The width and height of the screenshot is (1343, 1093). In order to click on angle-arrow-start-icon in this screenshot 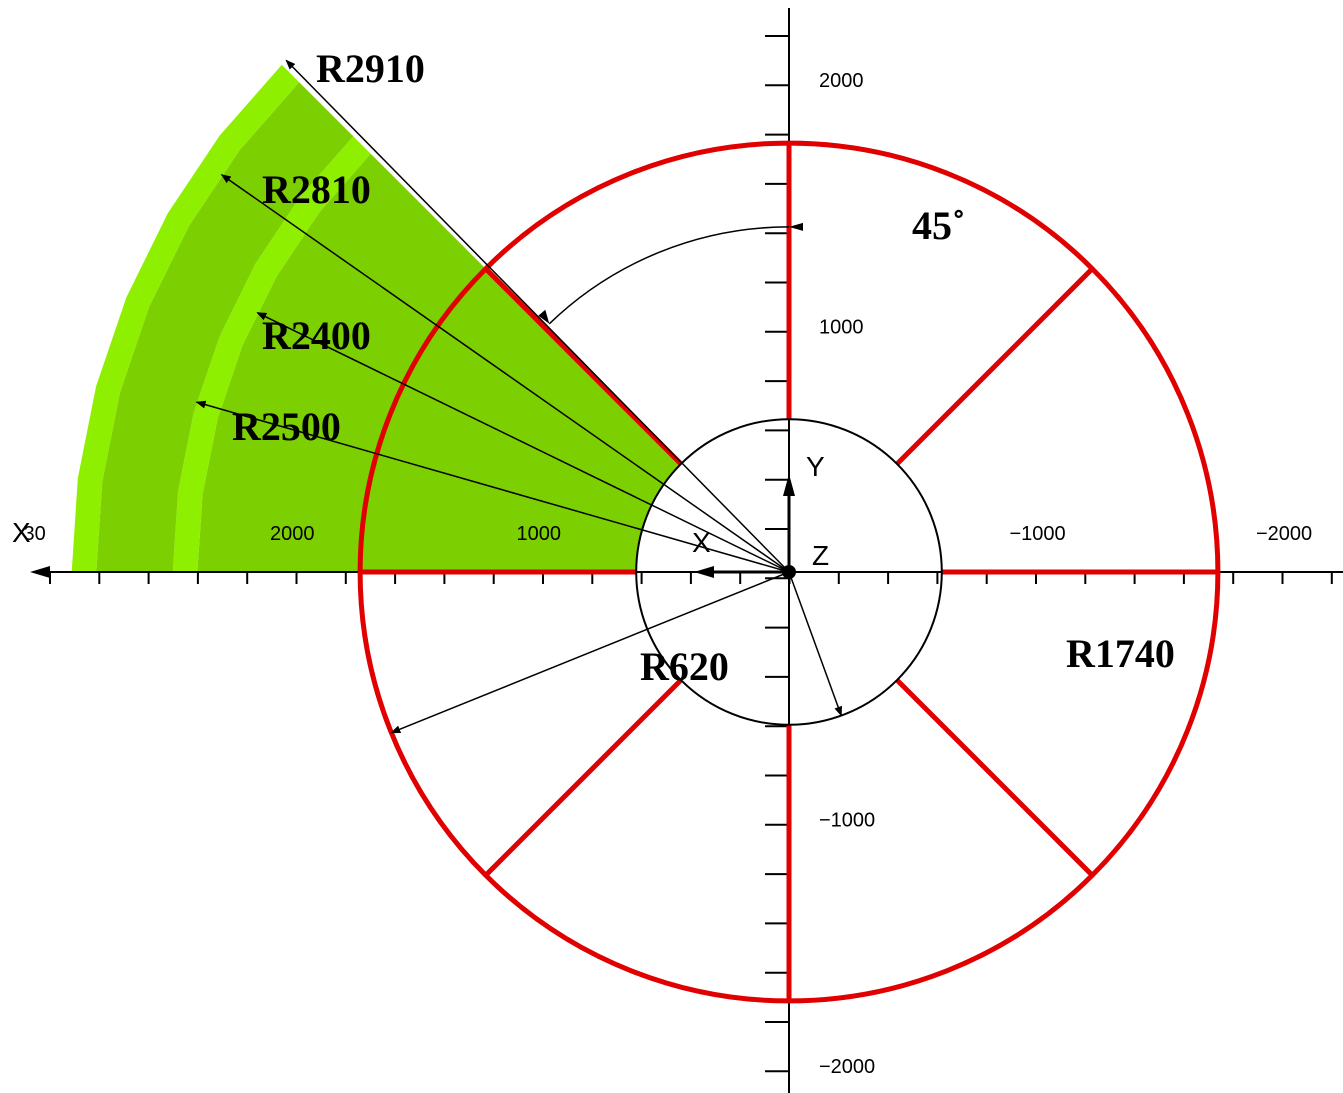, I will do `click(796, 226)`.